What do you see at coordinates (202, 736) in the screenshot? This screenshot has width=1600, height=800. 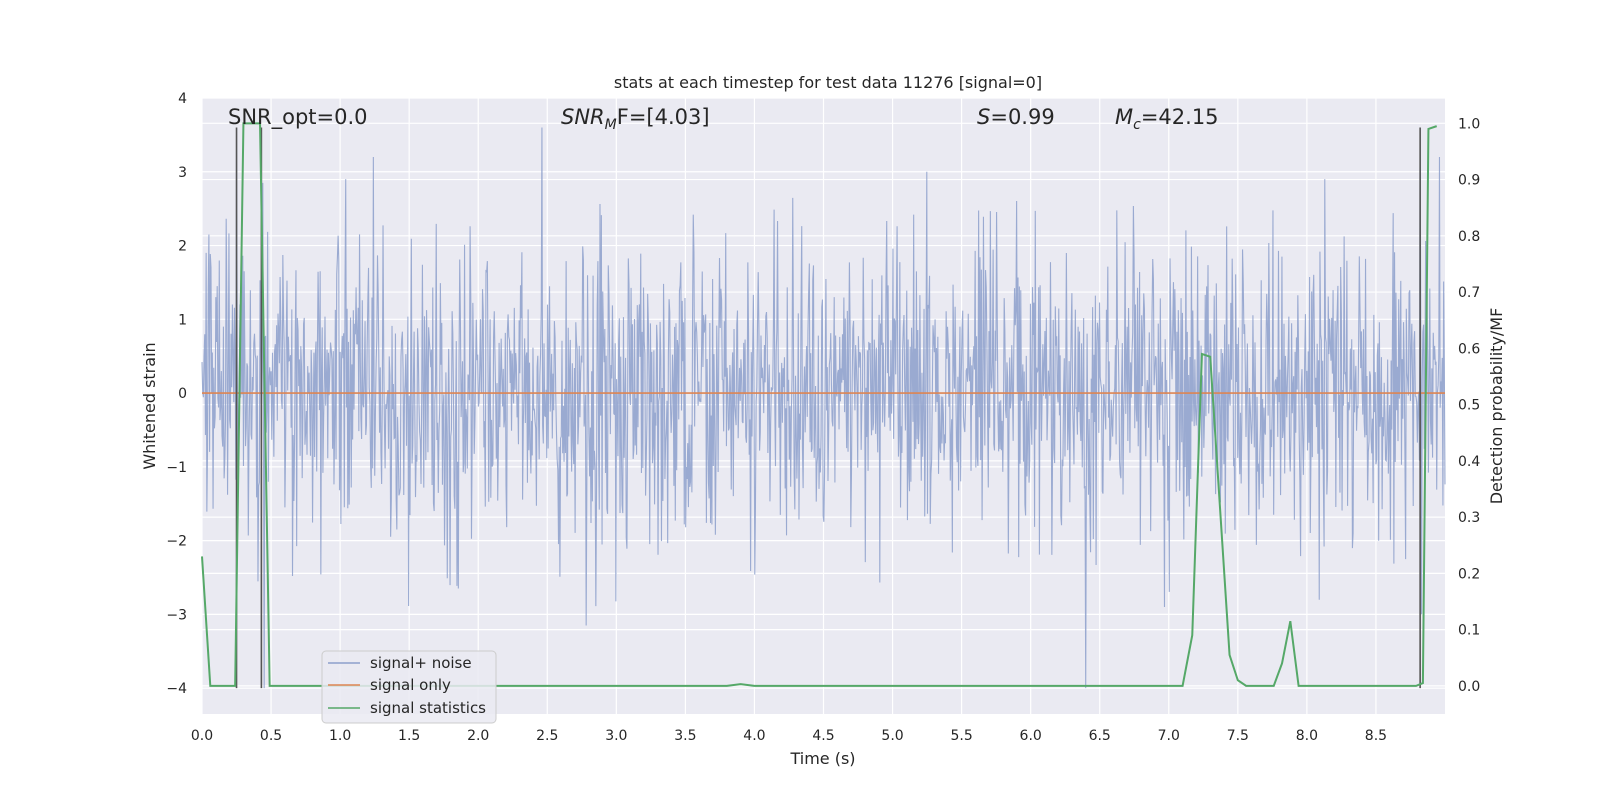 I see `x-tick-label: 0.0` at bounding box center [202, 736].